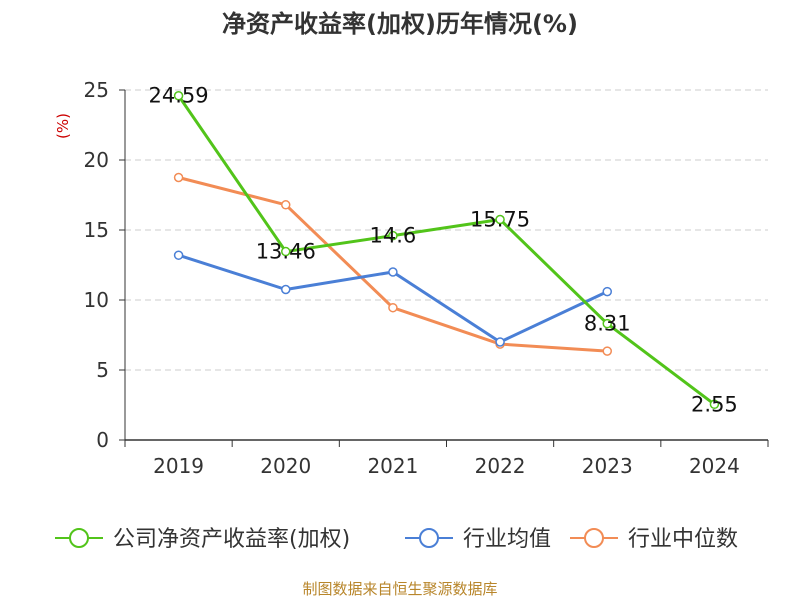 The image size is (800, 600). What do you see at coordinates (231, 539) in the screenshot?
I see `legend-label-0: 公司净资产收益率(加权)` at bounding box center [231, 539].